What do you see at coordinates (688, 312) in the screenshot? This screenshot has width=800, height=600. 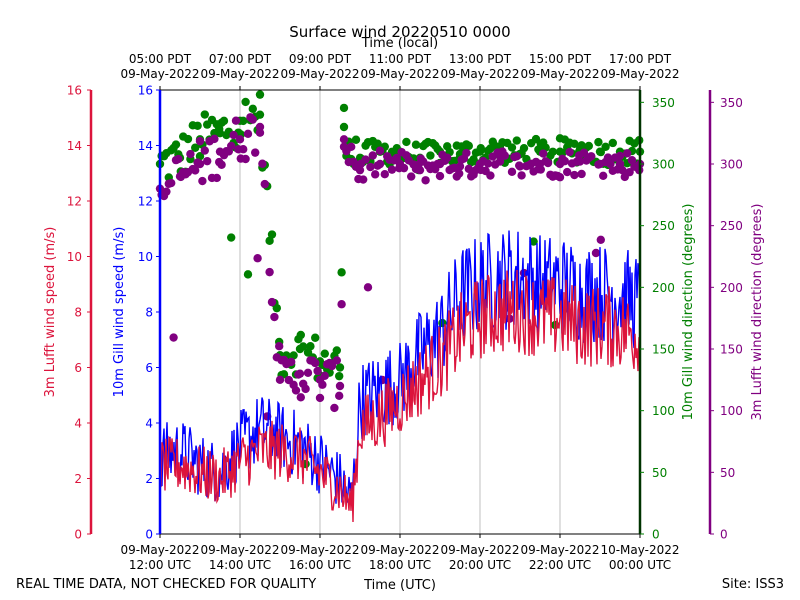 I see `right-inner-axis-label: 10m Gill wind direction (degrees)` at bounding box center [688, 312].